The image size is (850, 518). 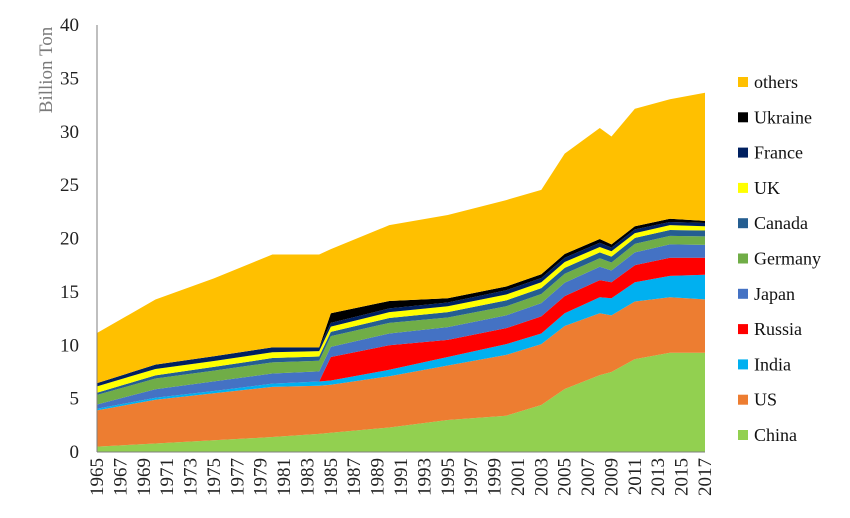 What do you see at coordinates (774, 294) in the screenshot?
I see `legend-label: Japan` at bounding box center [774, 294].